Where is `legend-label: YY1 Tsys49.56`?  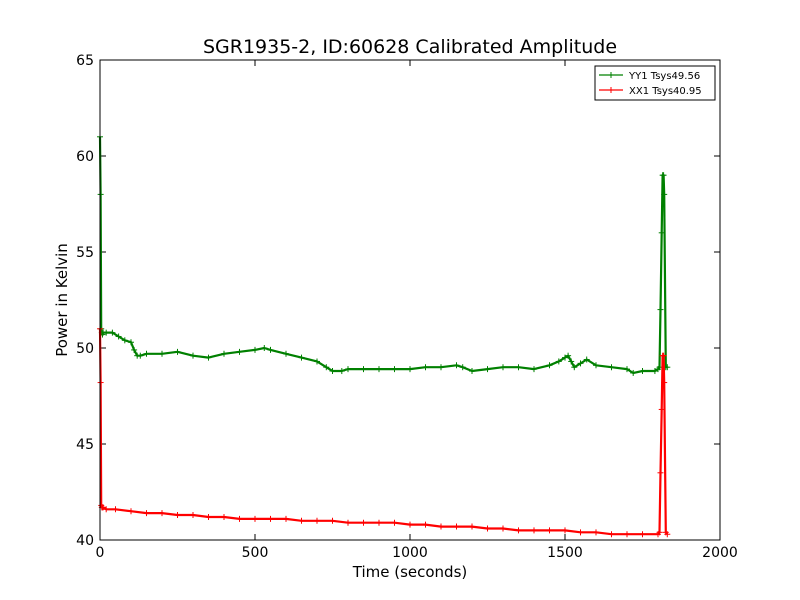 legend-label: YY1 Tsys49.56 is located at coordinates (664, 76).